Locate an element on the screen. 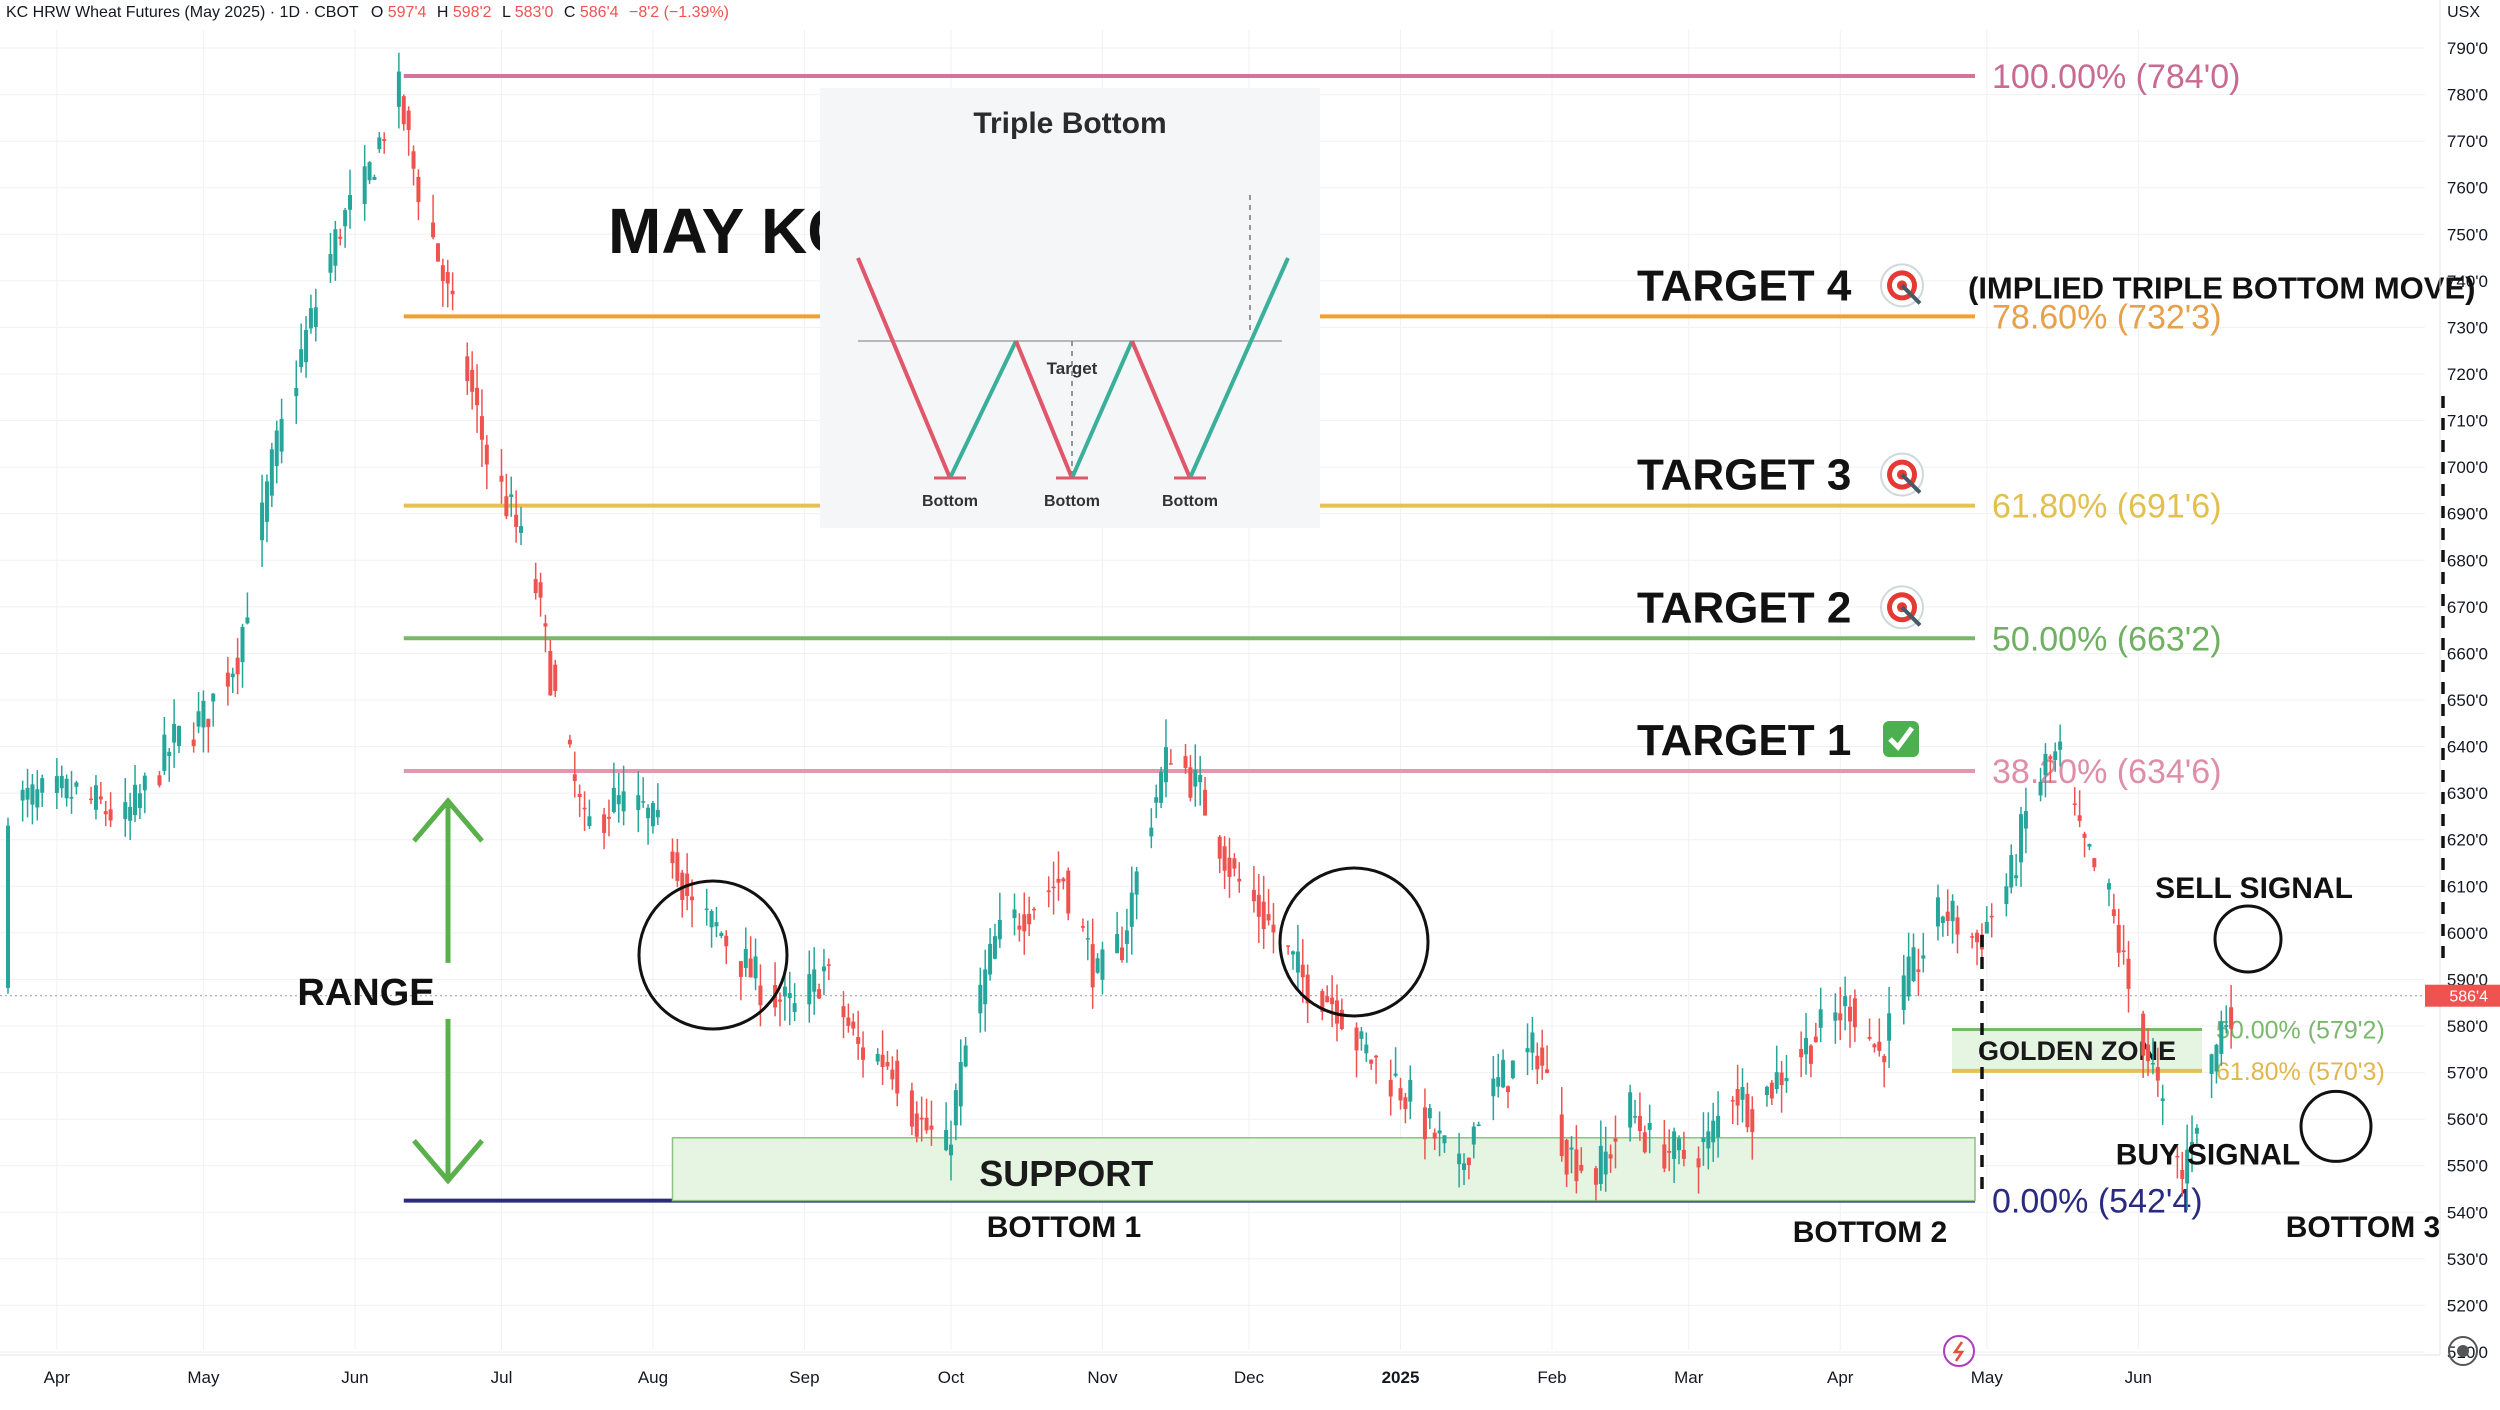 This screenshot has width=2500, height=1410. x-tick-label: Oct is located at coordinates (951, 1377).